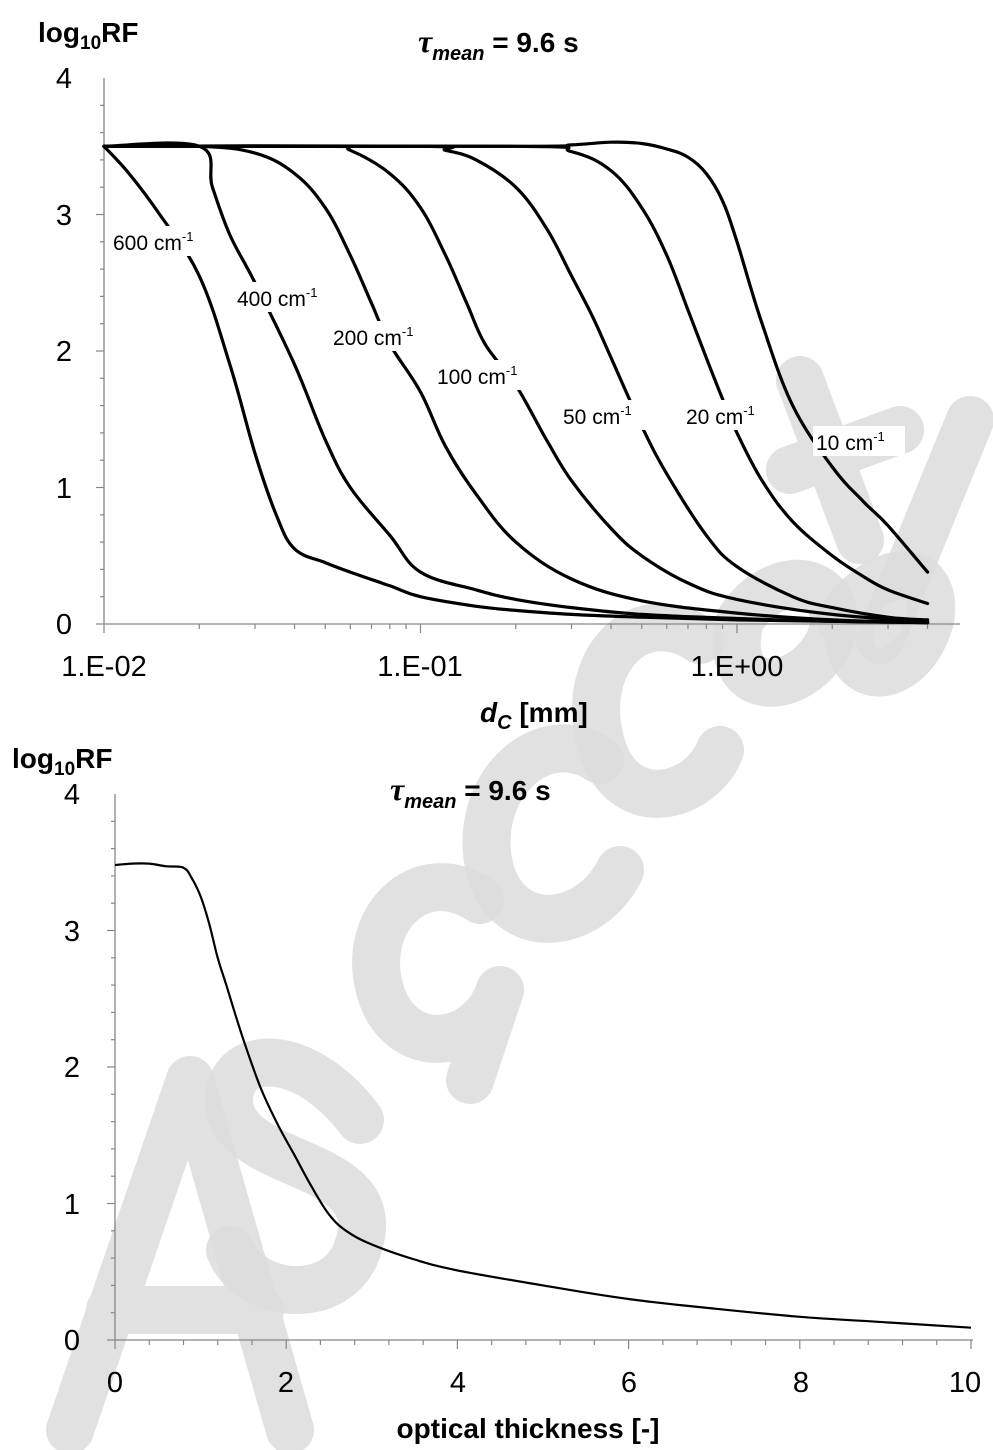 This screenshot has height=1450, width=993. Describe the element at coordinates (629, 1383) in the screenshot. I see `bottom-xtick-label: 6` at that location.